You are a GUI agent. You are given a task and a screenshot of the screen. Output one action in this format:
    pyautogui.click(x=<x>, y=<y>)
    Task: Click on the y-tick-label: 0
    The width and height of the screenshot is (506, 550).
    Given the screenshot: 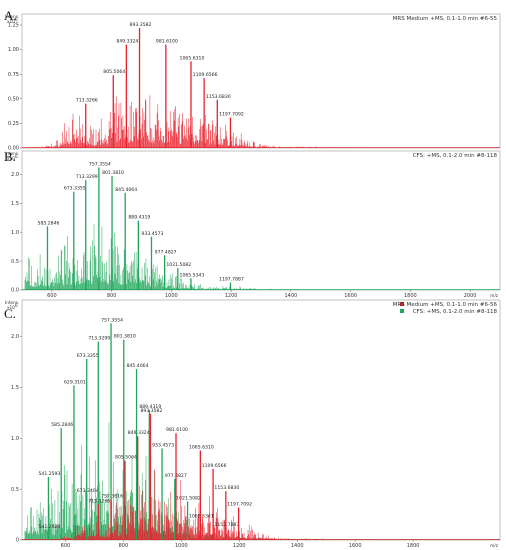 What is the action you would take?
    pyautogui.click(x=17, y=541)
    